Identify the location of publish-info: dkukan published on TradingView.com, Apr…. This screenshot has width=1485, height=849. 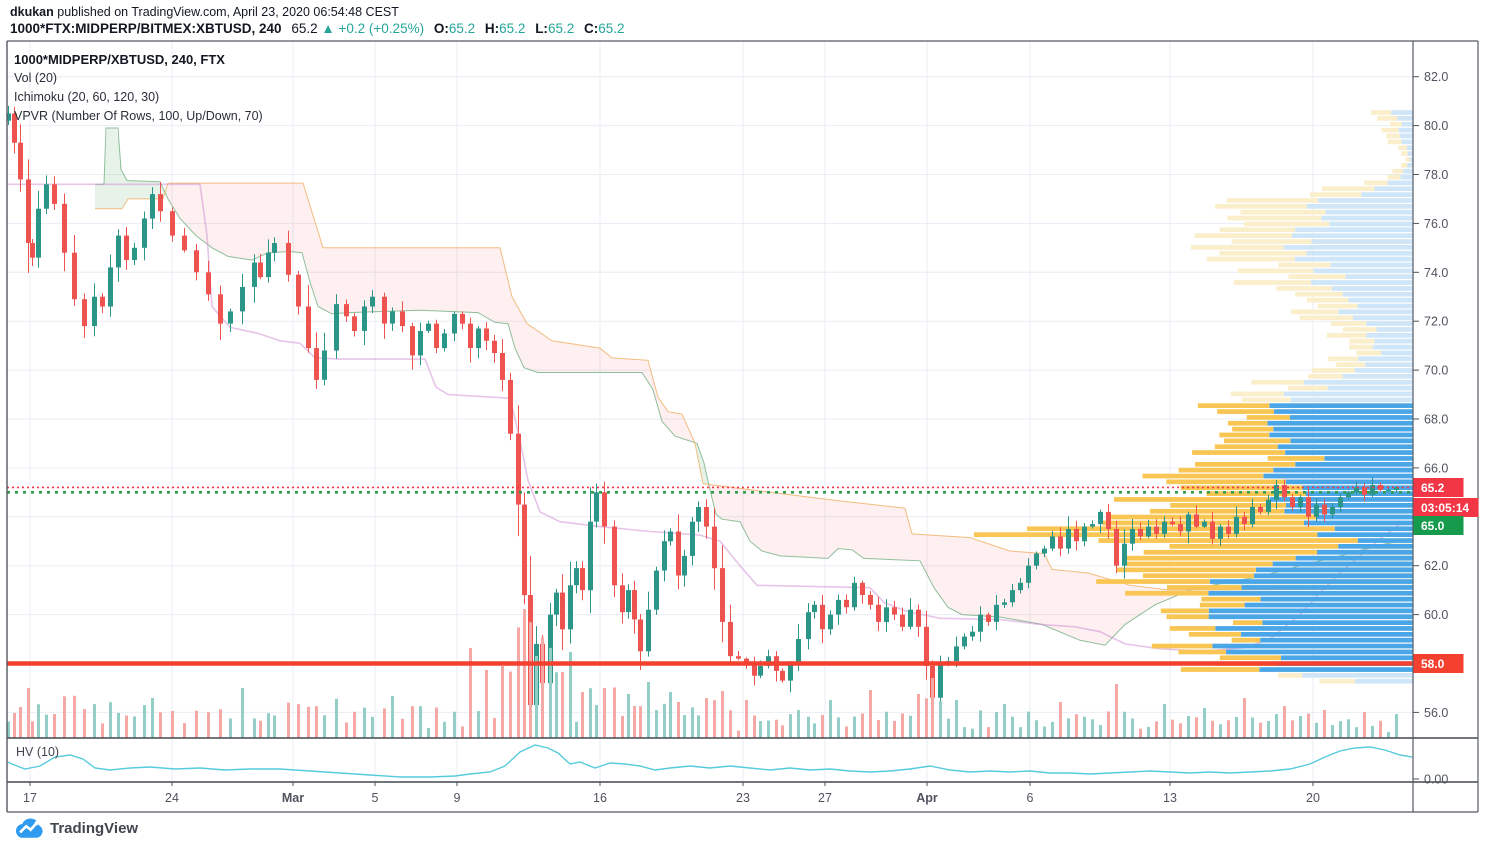
(204, 12).